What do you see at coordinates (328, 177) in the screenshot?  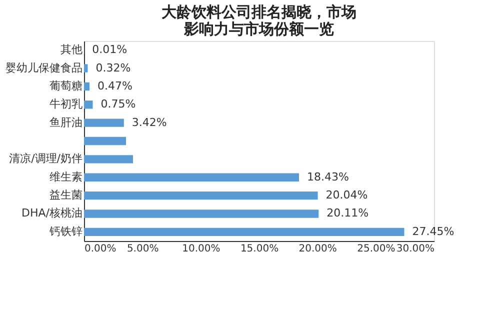 I see `data-label: 18.43%` at bounding box center [328, 177].